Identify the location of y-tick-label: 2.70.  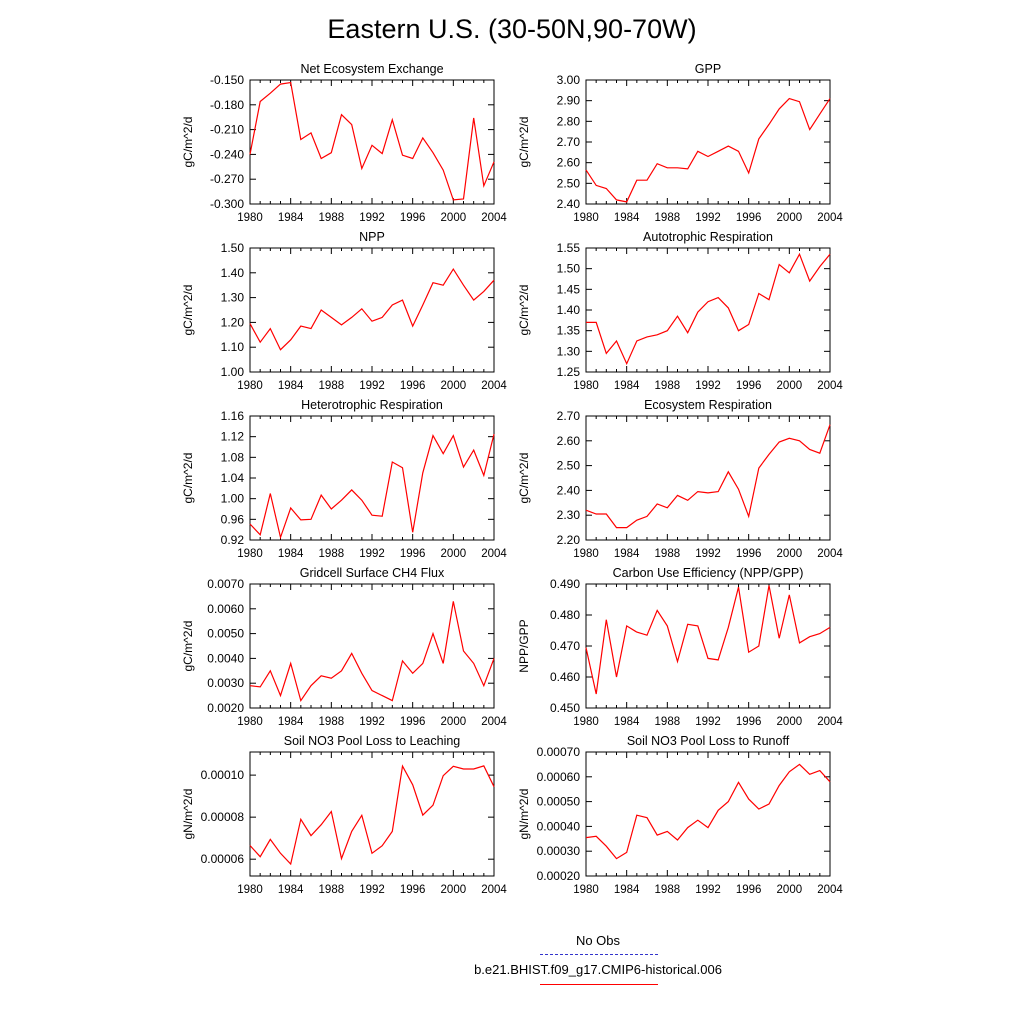
(569, 416).